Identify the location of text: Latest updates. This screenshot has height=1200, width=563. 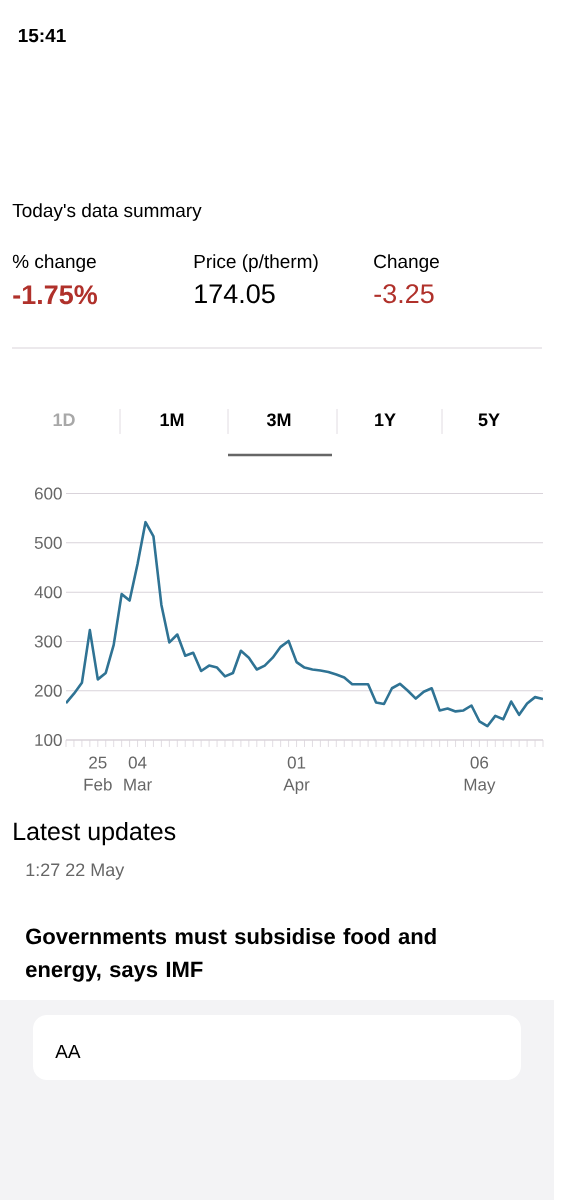
(95, 833).